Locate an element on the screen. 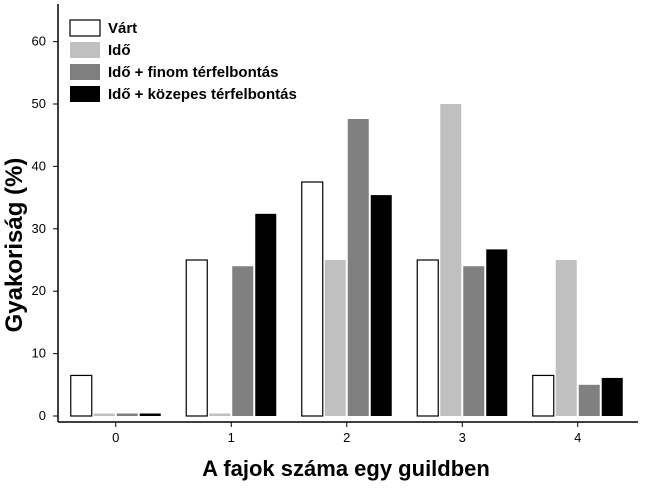  legend-label: Idő + közepes térfelbontás is located at coordinates (202, 94).